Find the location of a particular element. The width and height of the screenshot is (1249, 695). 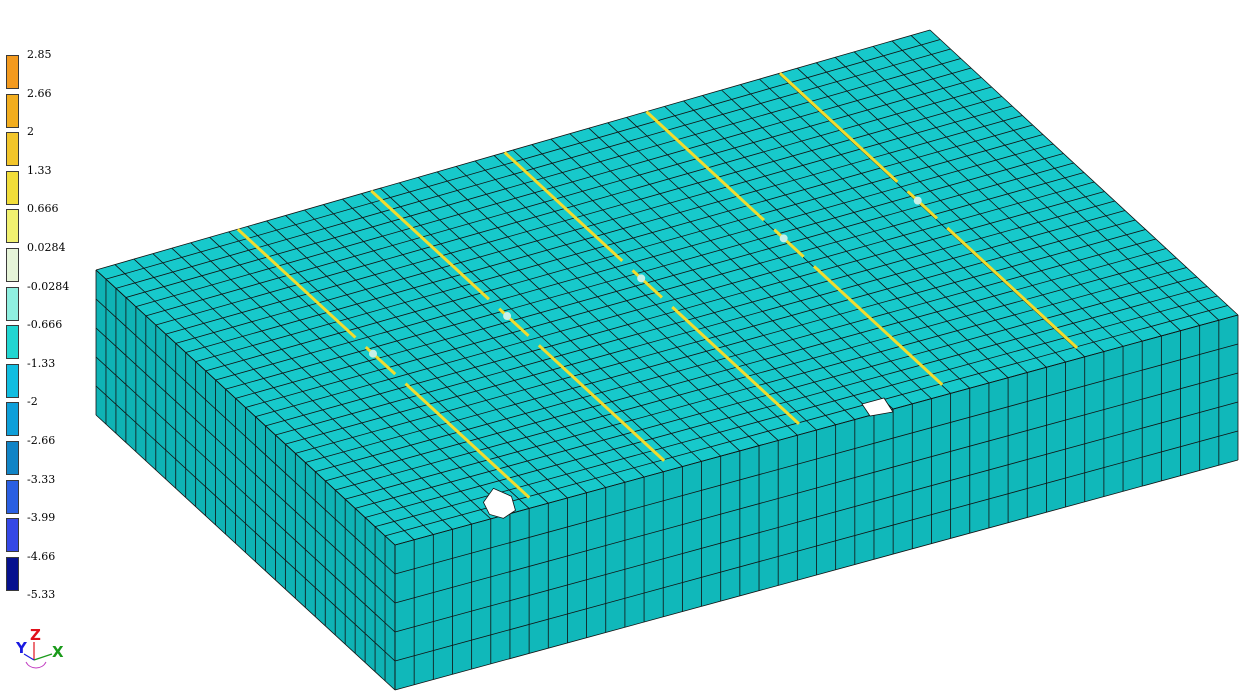

legend-tick-label: 0.0284 is located at coordinates (46, 247).